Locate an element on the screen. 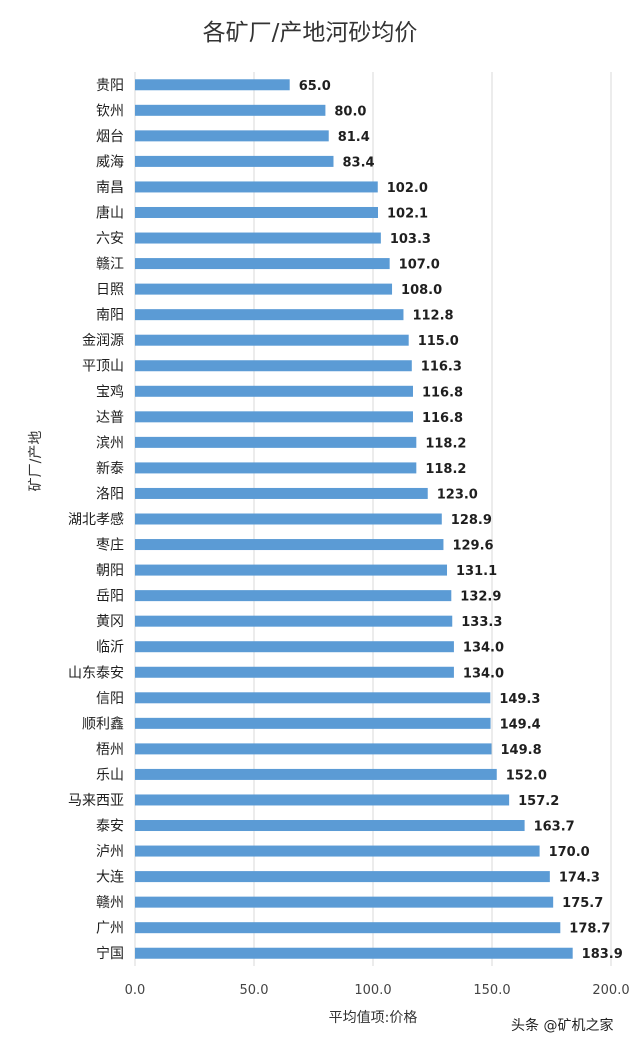  category-label: 南昌 is located at coordinates (110, 188).